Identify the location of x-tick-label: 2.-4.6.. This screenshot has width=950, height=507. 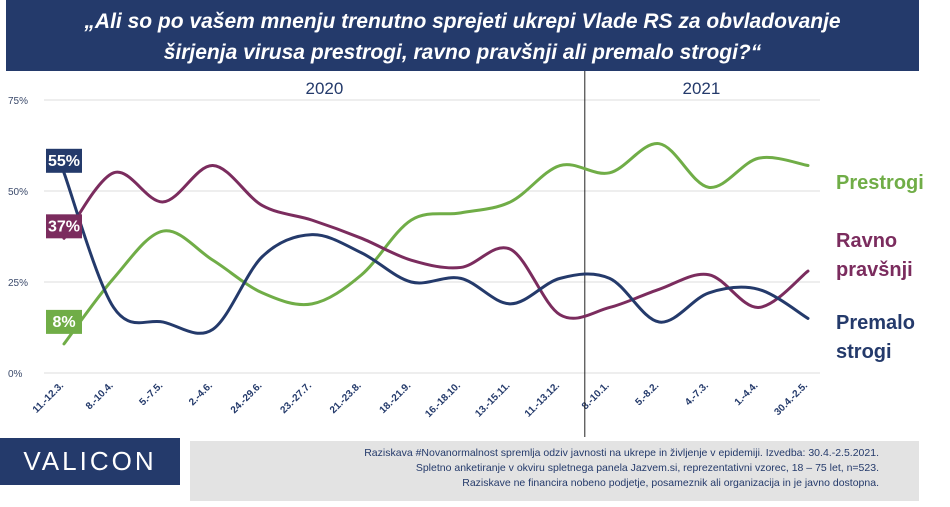
(201, 394).